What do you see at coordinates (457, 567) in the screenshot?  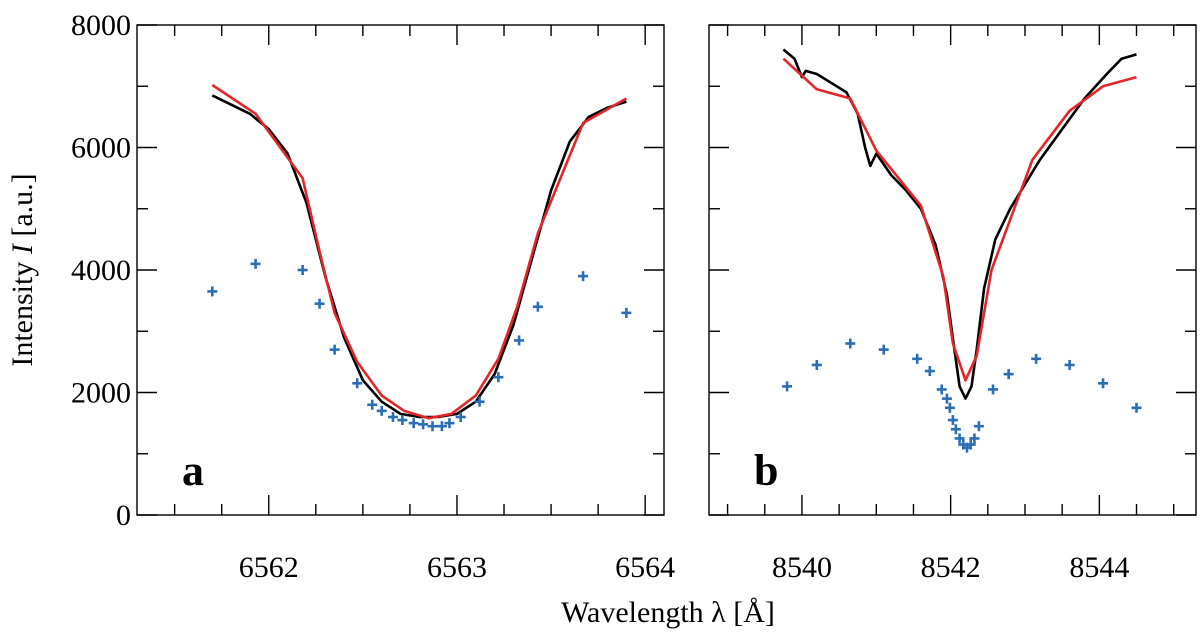 I see `x-tick-label: 6563` at bounding box center [457, 567].